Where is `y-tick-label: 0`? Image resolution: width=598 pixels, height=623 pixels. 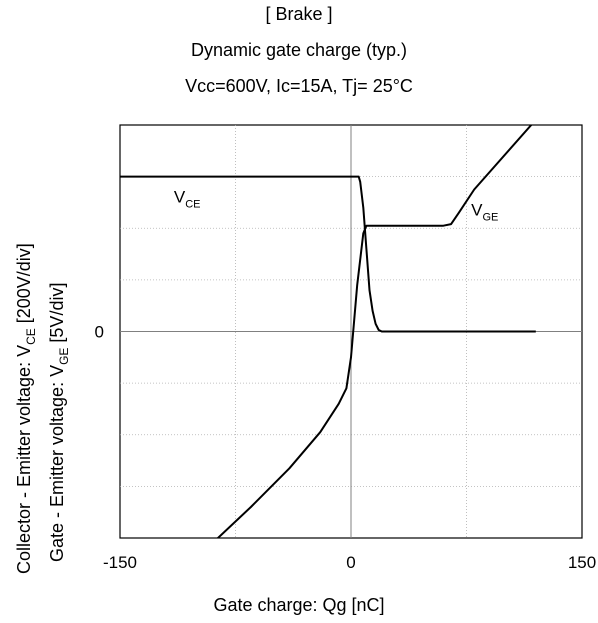 y-tick-label: 0 is located at coordinates (99, 332).